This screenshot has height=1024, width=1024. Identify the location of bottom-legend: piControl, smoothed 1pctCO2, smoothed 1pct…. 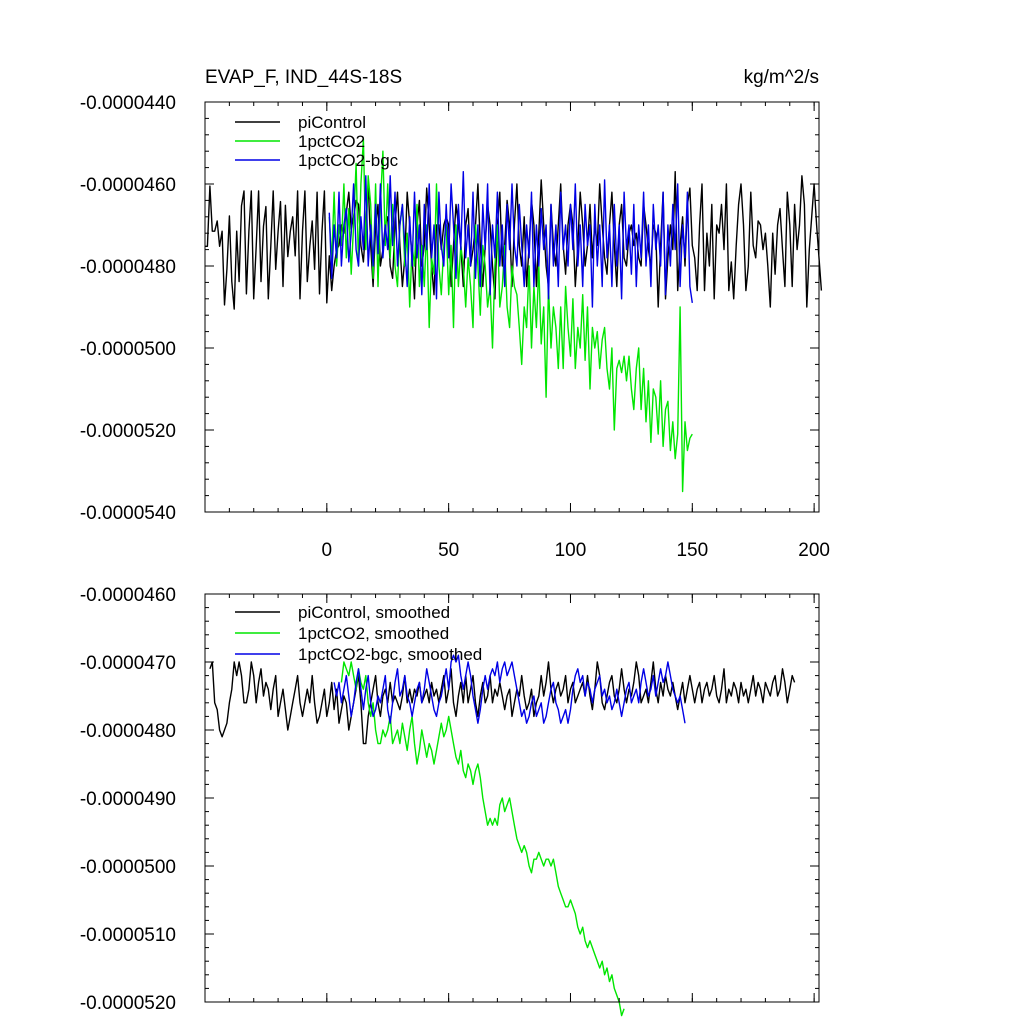
(358, 633).